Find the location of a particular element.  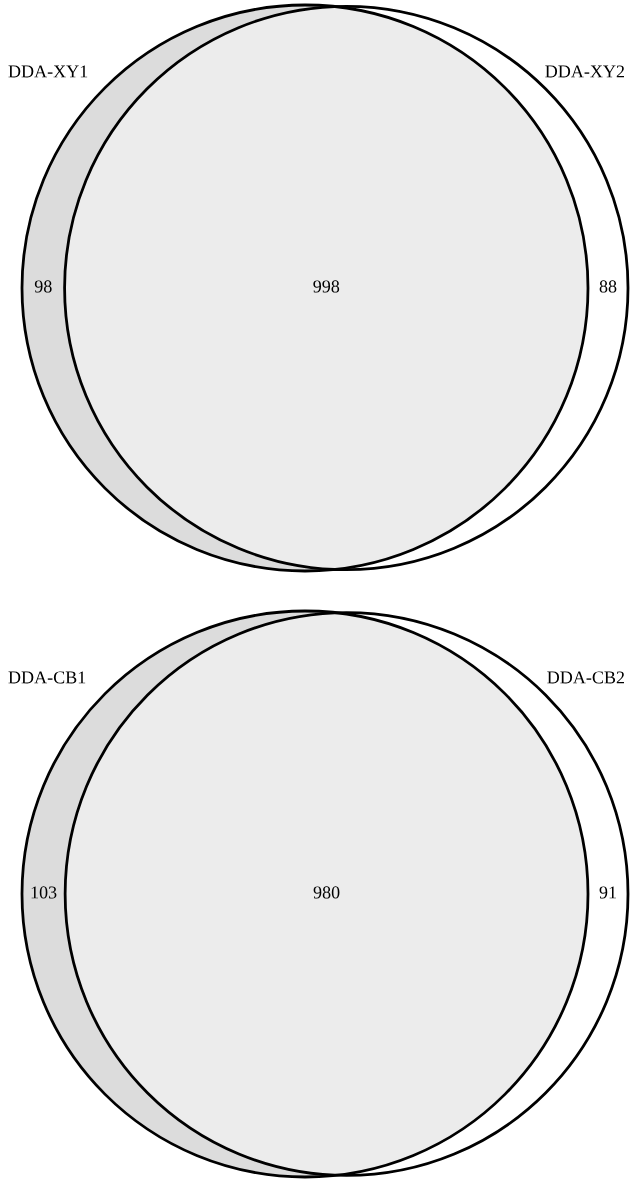

text: DDA-XY1 is located at coordinates (48, 71).